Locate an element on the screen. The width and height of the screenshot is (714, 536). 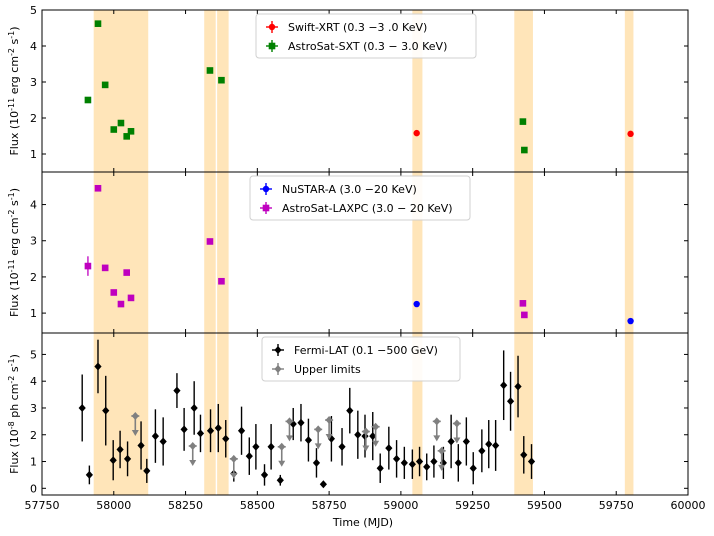
y-label-part: erg cm is located at coordinates (14, 77).